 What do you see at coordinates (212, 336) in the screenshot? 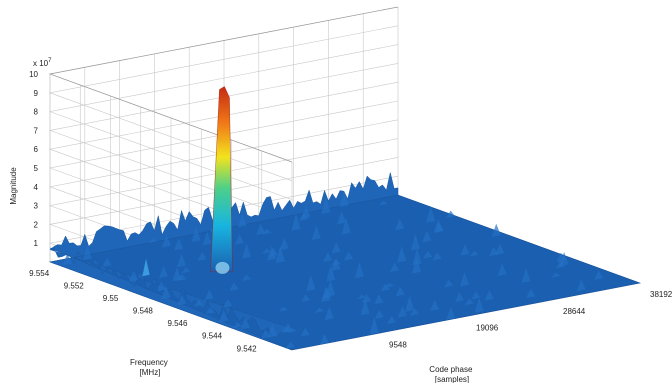
I see `y-tick-label: 9.544` at bounding box center [212, 336].